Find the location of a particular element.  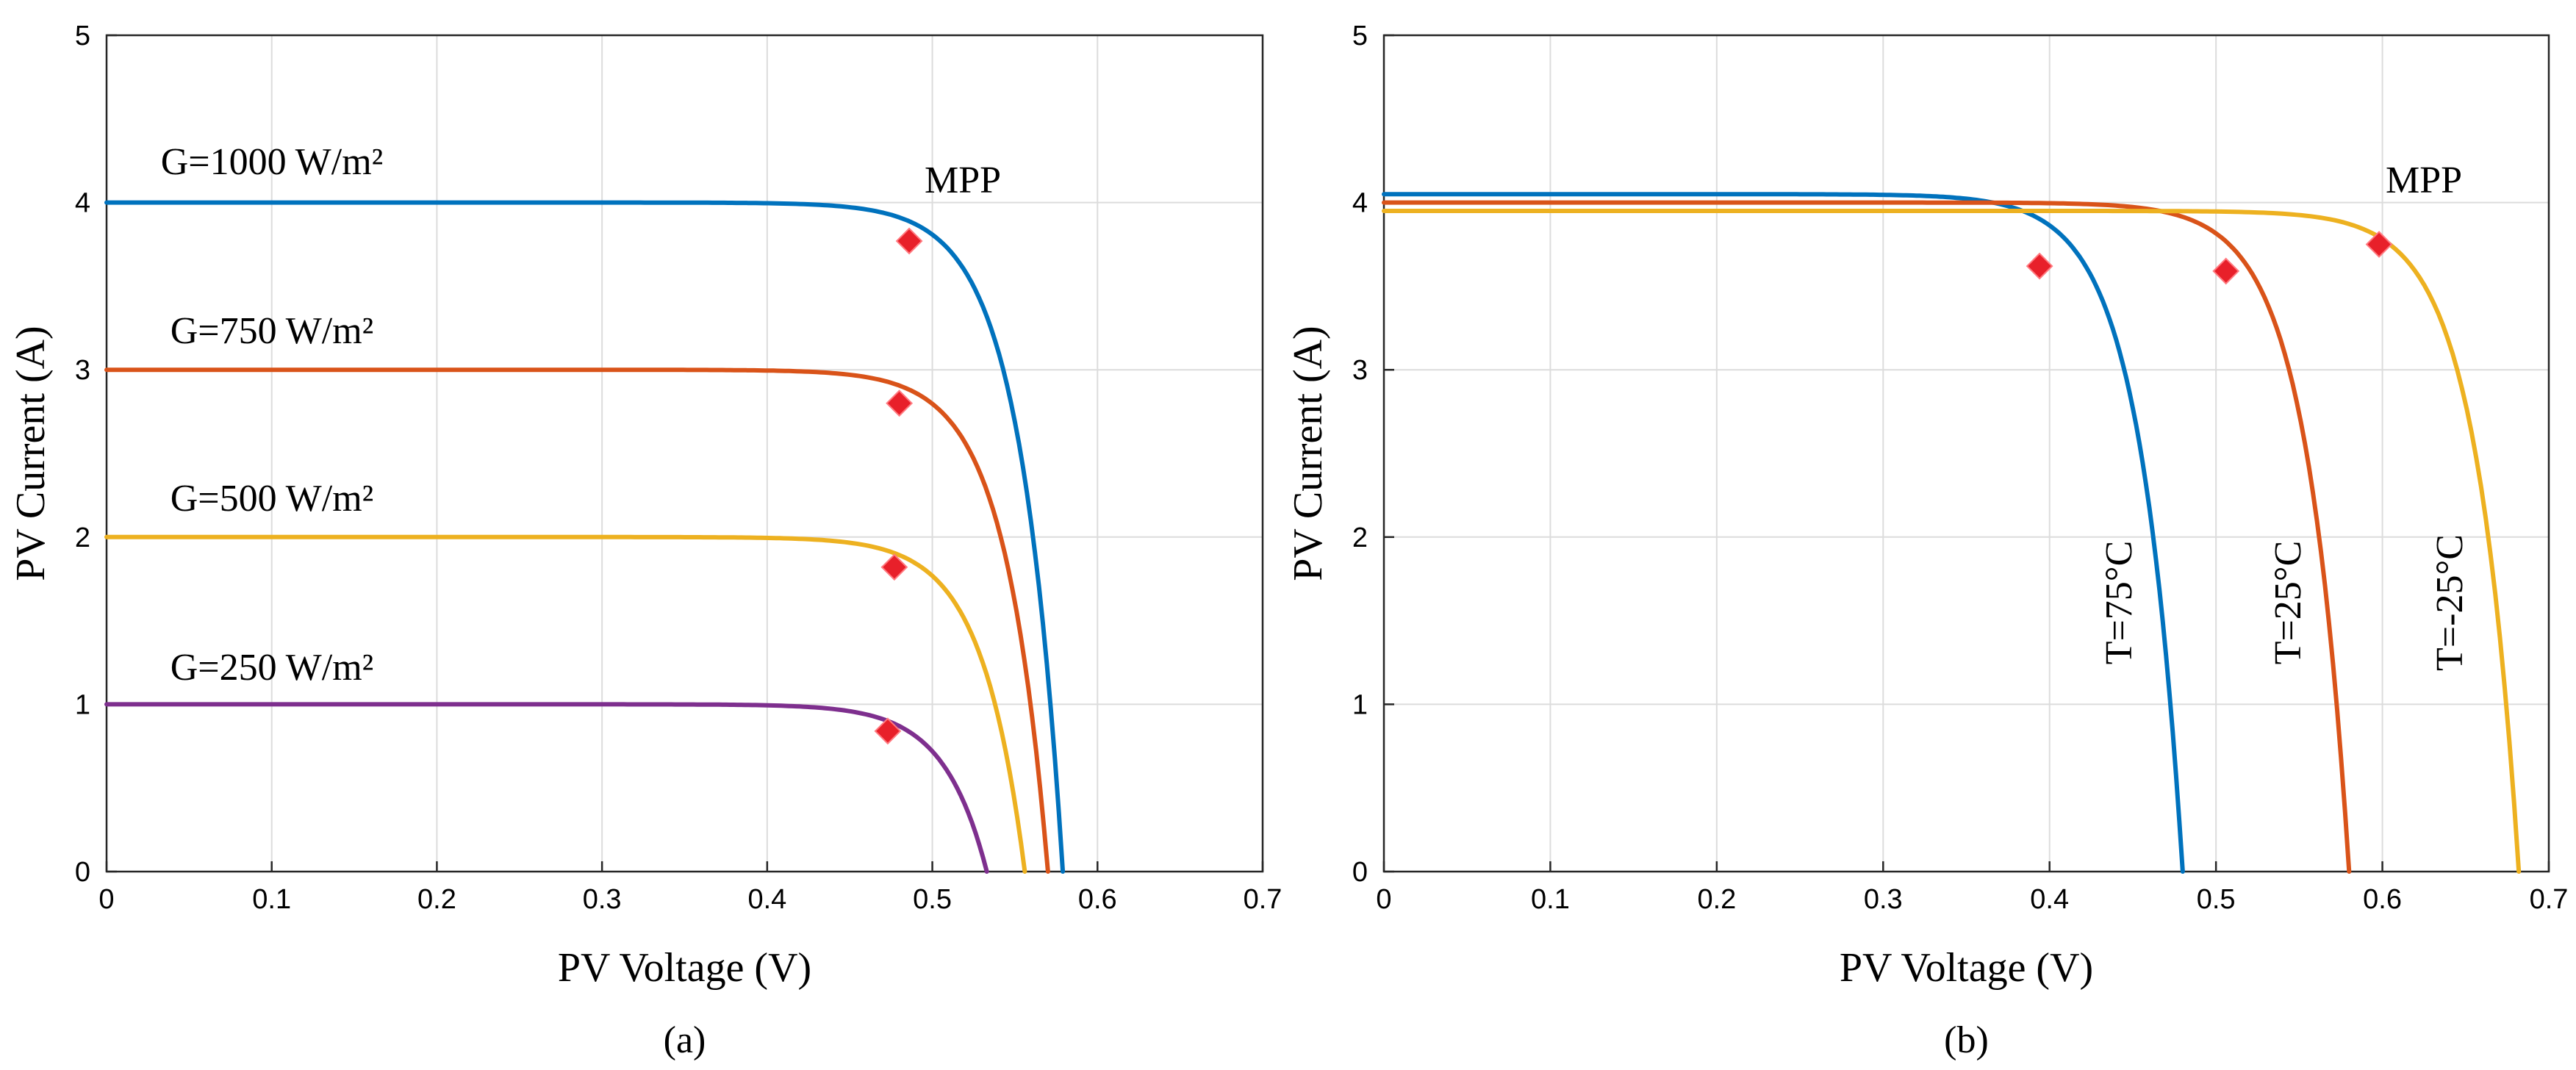

panel-b-series-labels: T=75°C T=25°C T=-25°C MPP is located at coordinates (2284, 415).